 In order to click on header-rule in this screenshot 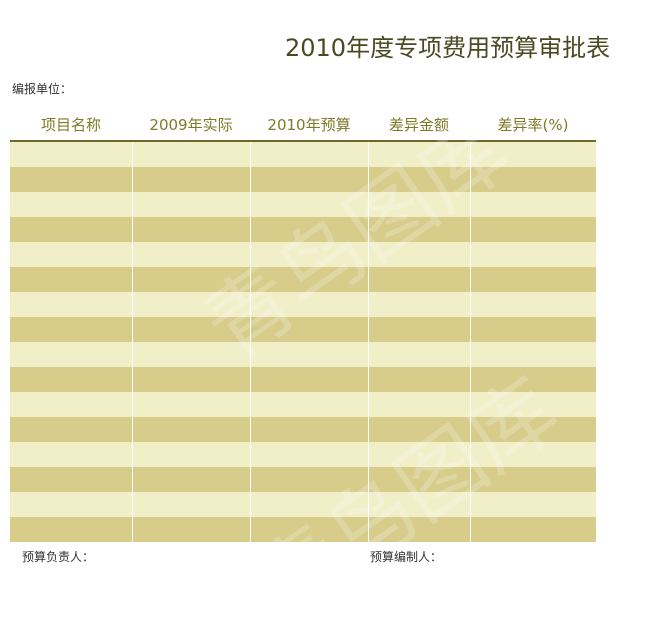, I will do `click(303, 141)`.